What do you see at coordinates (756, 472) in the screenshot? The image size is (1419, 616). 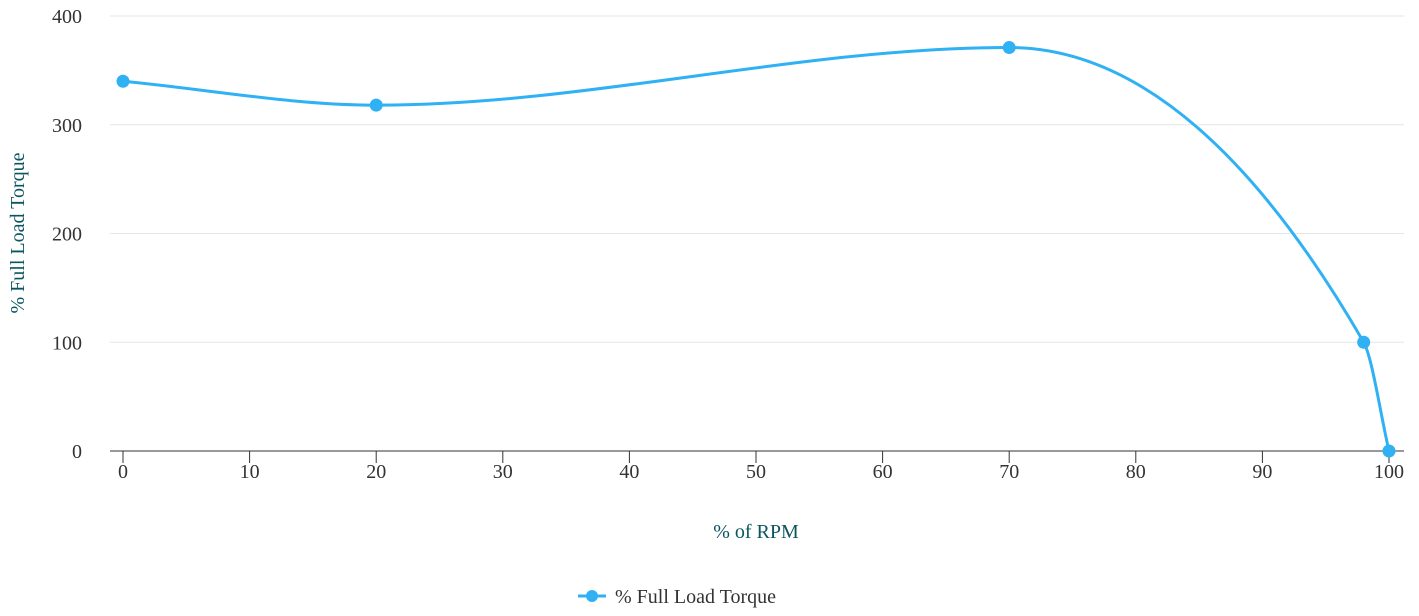 I see `x-tick-label: 50` at bounding box center [756, 472].